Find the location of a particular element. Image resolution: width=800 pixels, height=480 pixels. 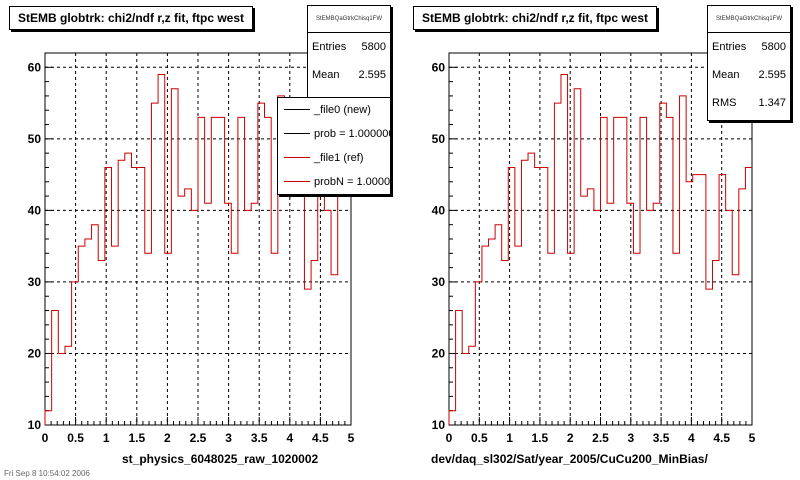

legend-label-file0: _file0 (new) is located at coordinates (342, 110).